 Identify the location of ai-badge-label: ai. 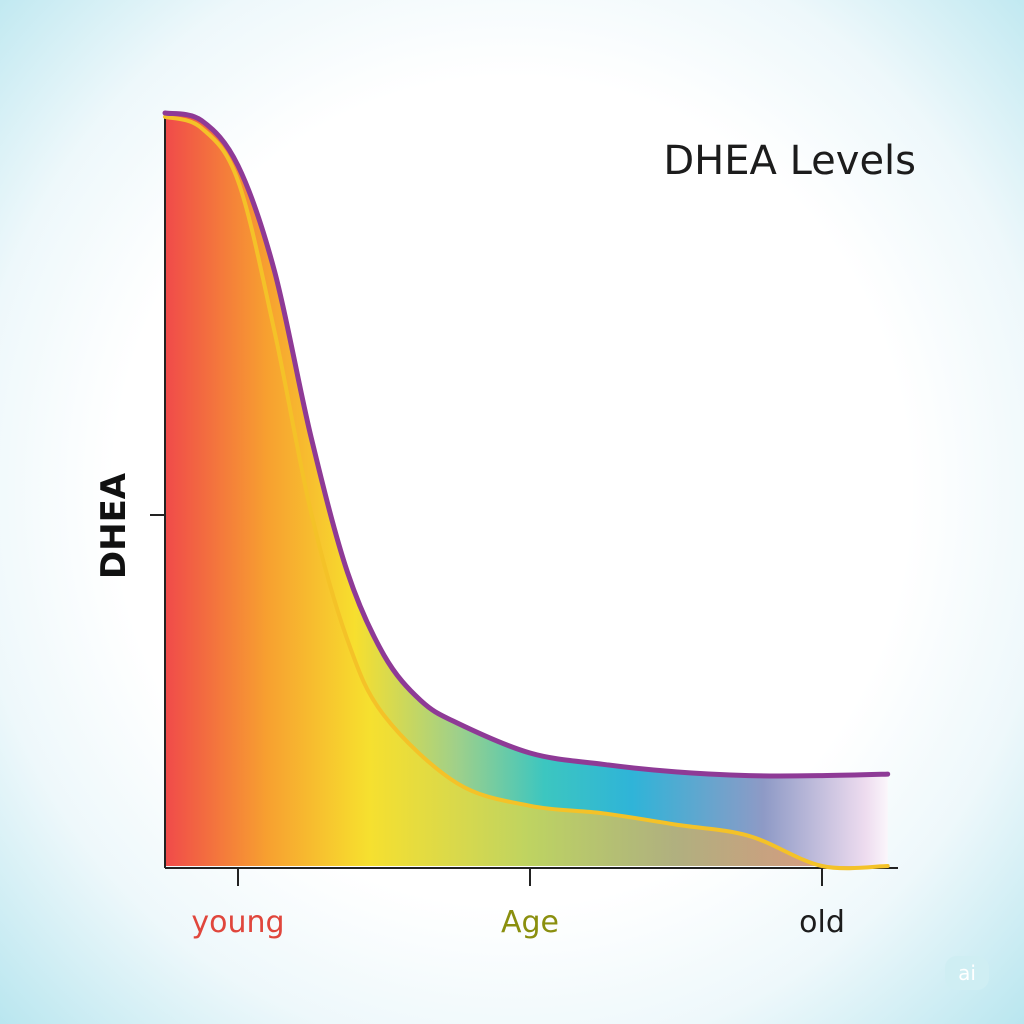
(967, 973).